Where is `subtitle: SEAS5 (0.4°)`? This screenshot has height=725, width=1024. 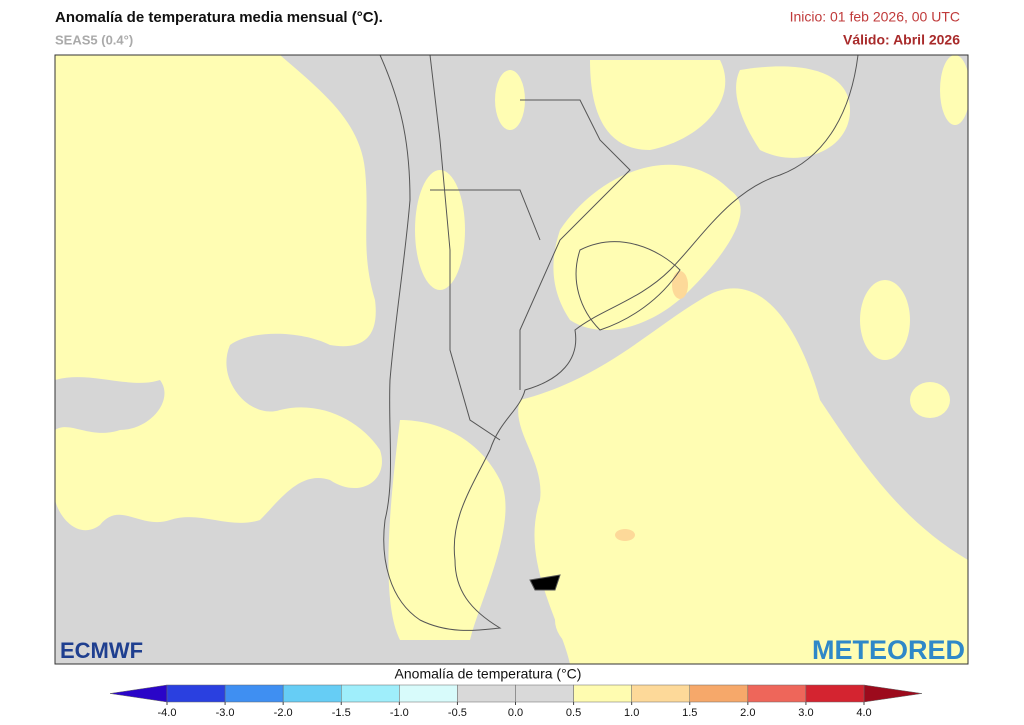
subtitle: SEAS5 (0.4°) is located at coordinates (94, 39).